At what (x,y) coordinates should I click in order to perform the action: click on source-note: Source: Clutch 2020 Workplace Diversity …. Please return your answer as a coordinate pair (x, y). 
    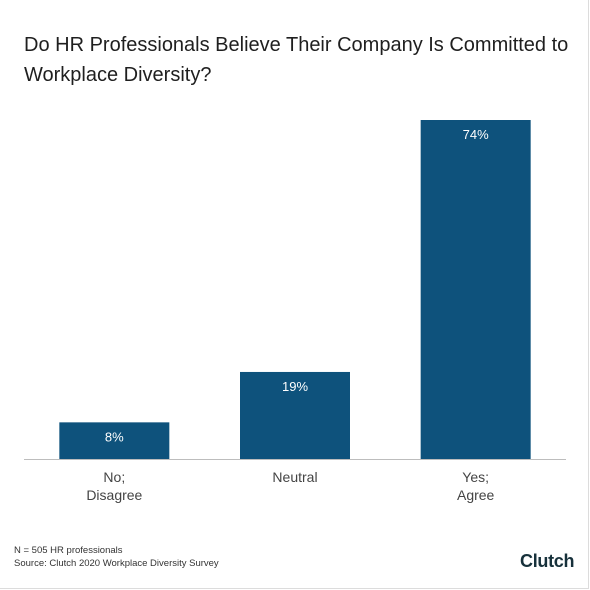
    Looking at the image, I should click on (116, 563).